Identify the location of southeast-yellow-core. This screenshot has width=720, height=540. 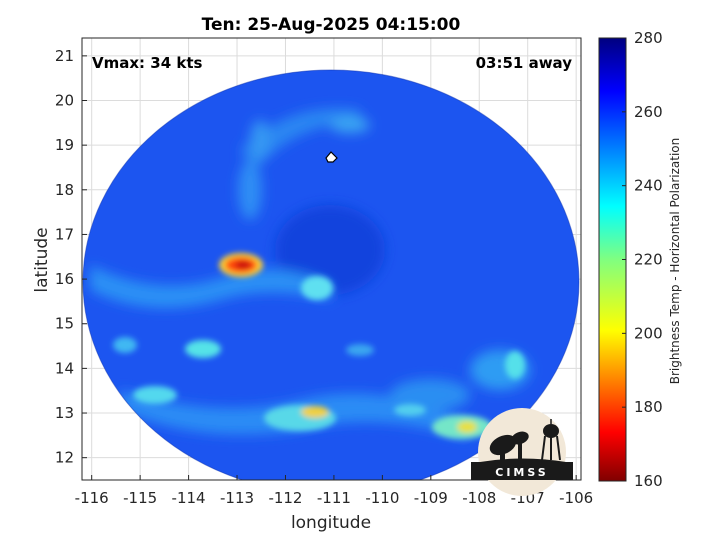
(467, 427).